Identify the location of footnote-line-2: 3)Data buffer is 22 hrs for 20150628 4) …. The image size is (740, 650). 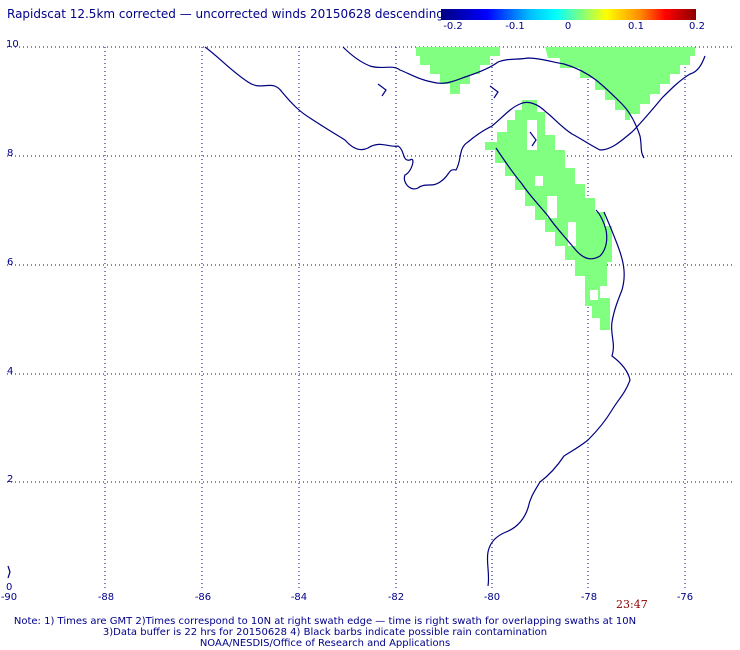
(325, 632).